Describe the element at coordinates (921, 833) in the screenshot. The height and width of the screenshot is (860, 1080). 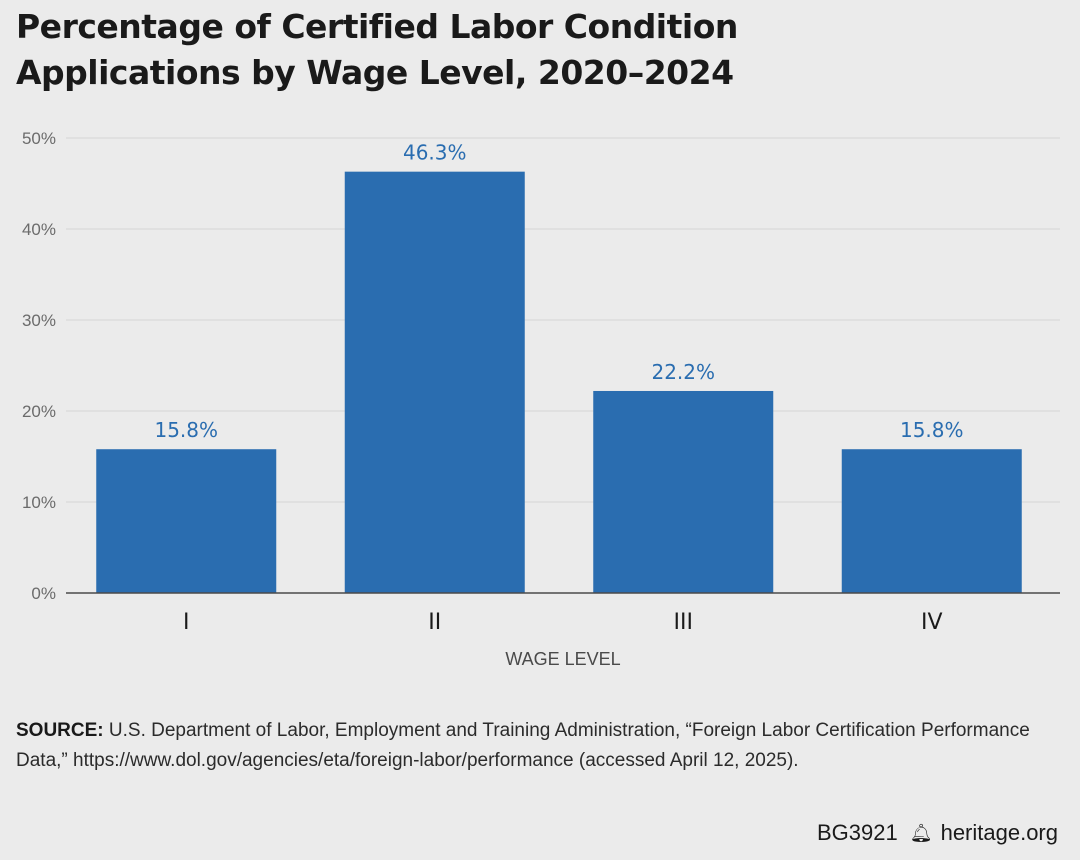
I see `liberty-bell-icon: 🔔︎` at that location.